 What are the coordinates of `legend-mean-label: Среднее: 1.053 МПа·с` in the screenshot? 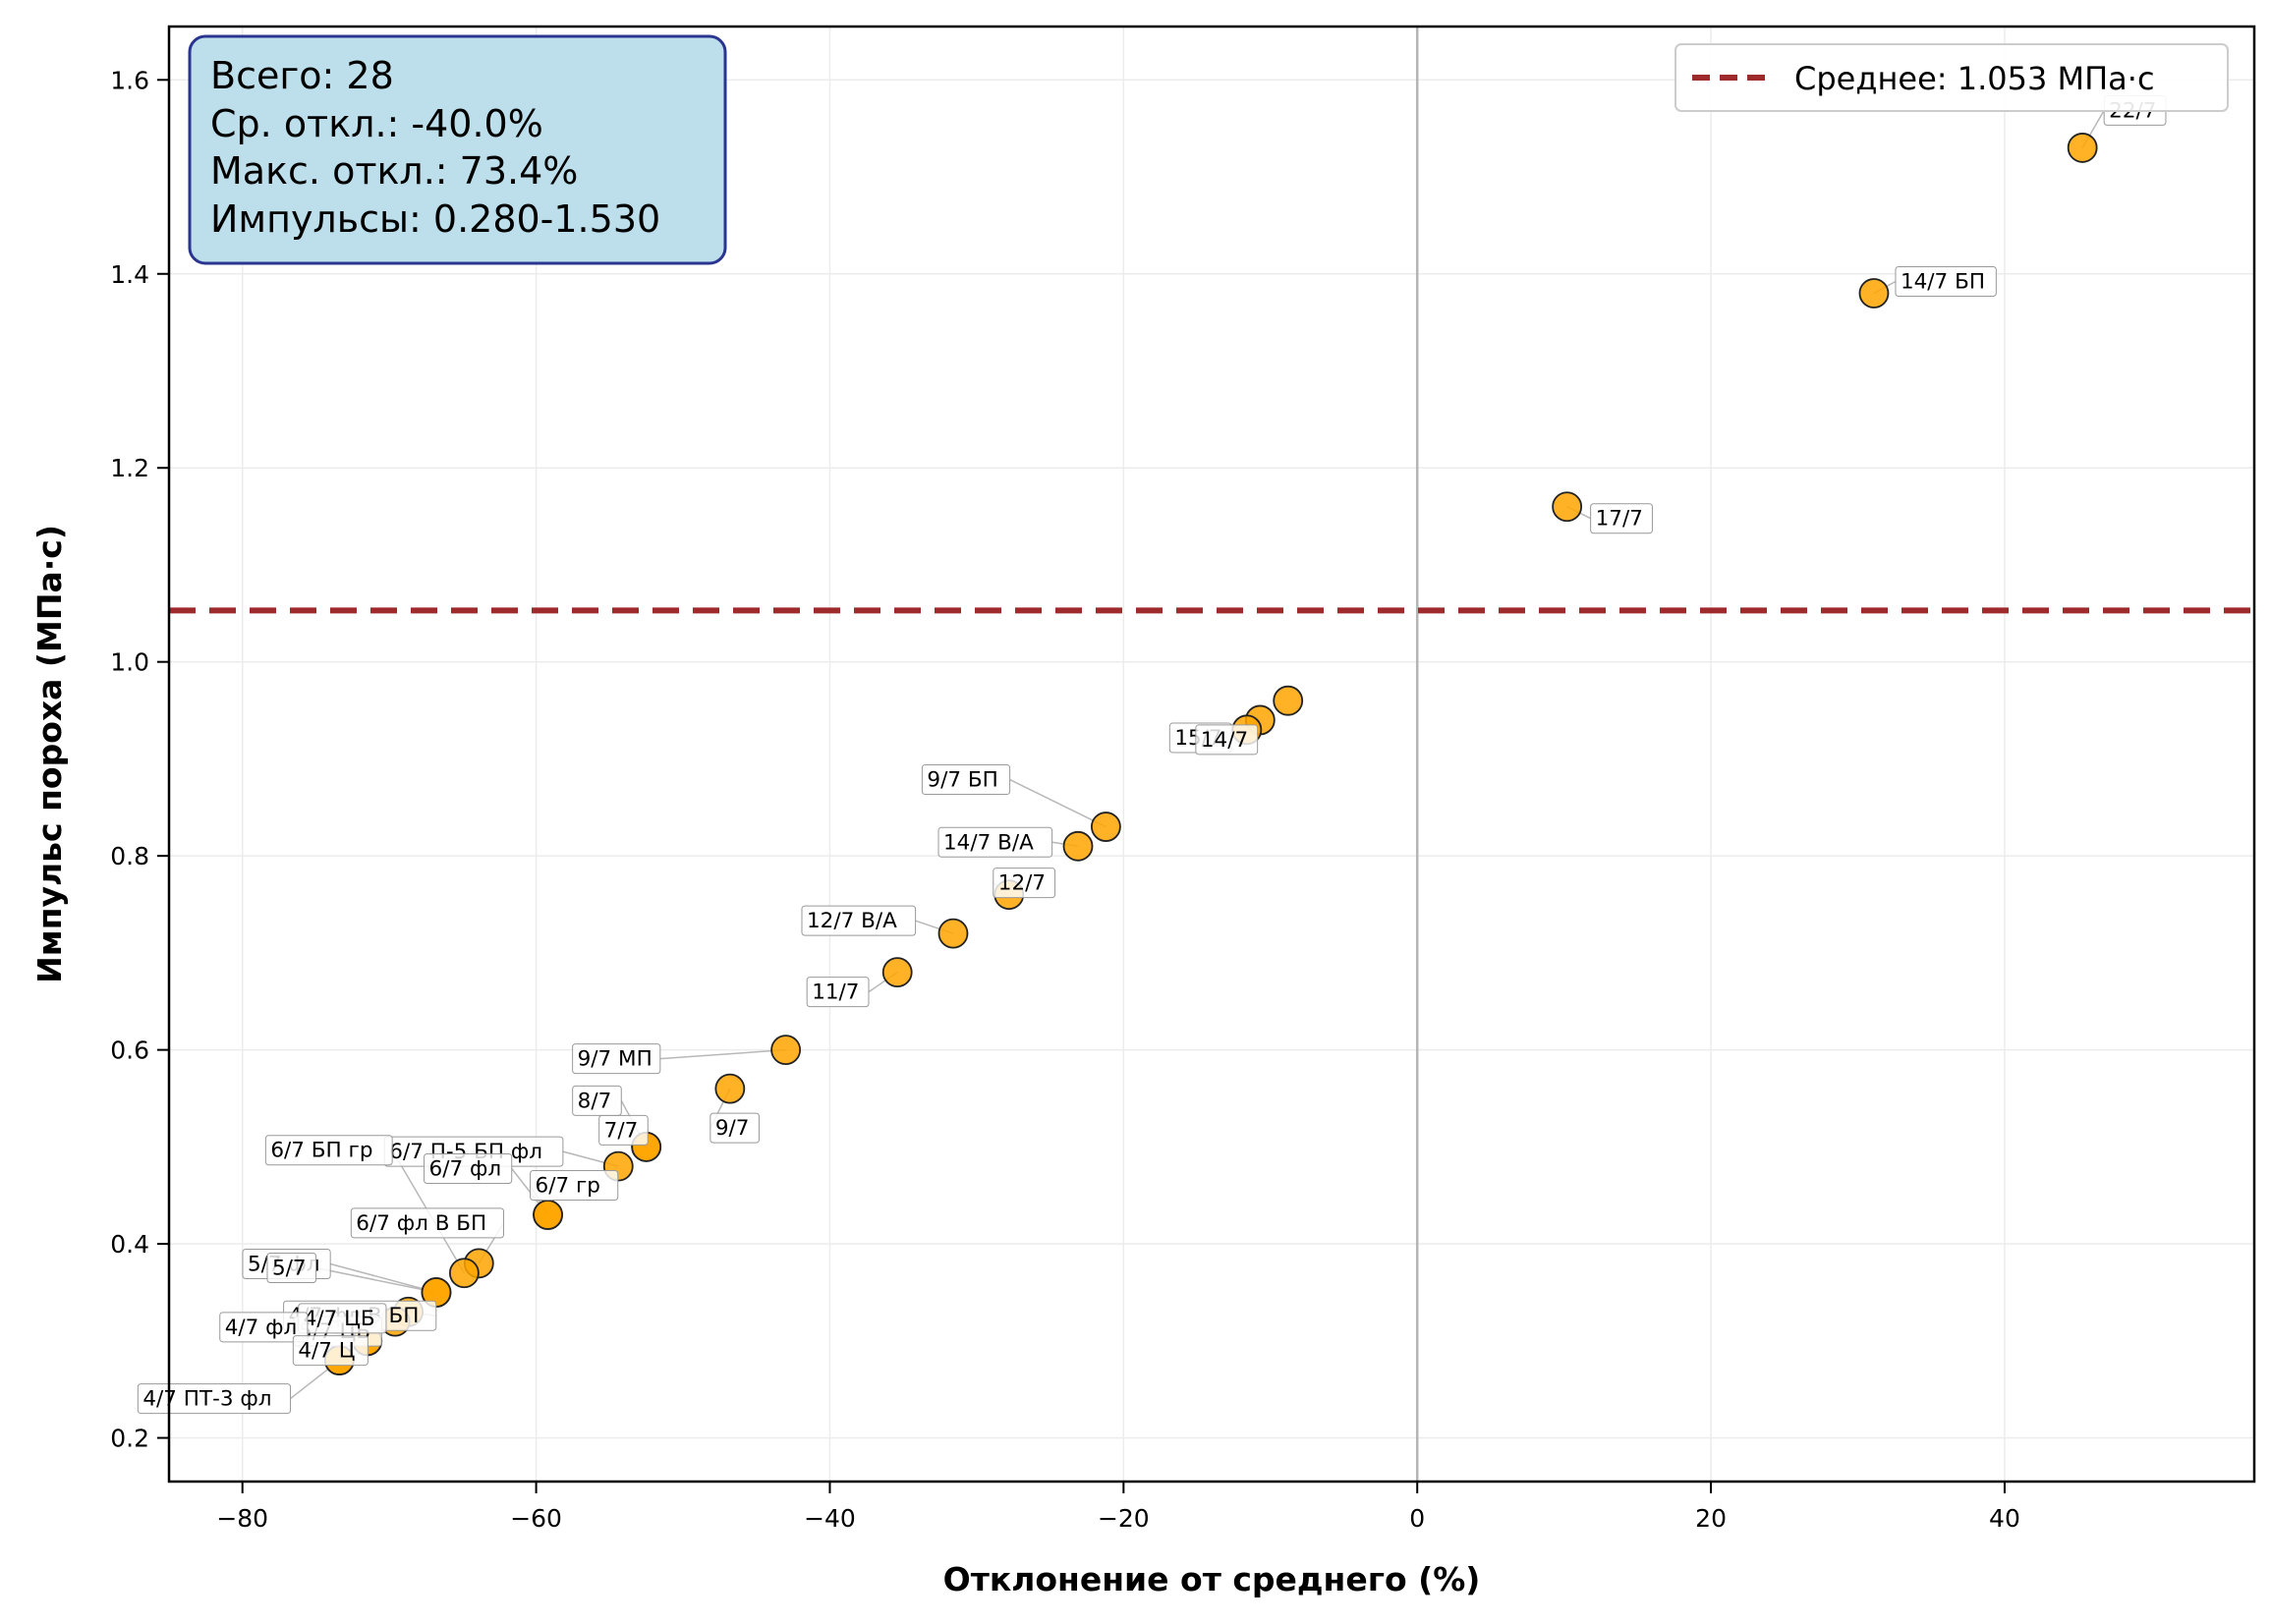 It's located at (1974, 78).